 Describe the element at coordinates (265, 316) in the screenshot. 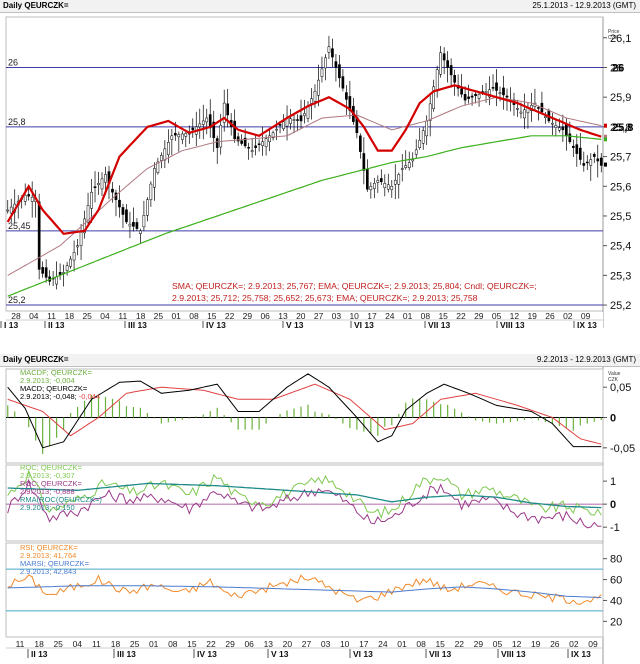

I see `price-x-day-label: 06` at that location.